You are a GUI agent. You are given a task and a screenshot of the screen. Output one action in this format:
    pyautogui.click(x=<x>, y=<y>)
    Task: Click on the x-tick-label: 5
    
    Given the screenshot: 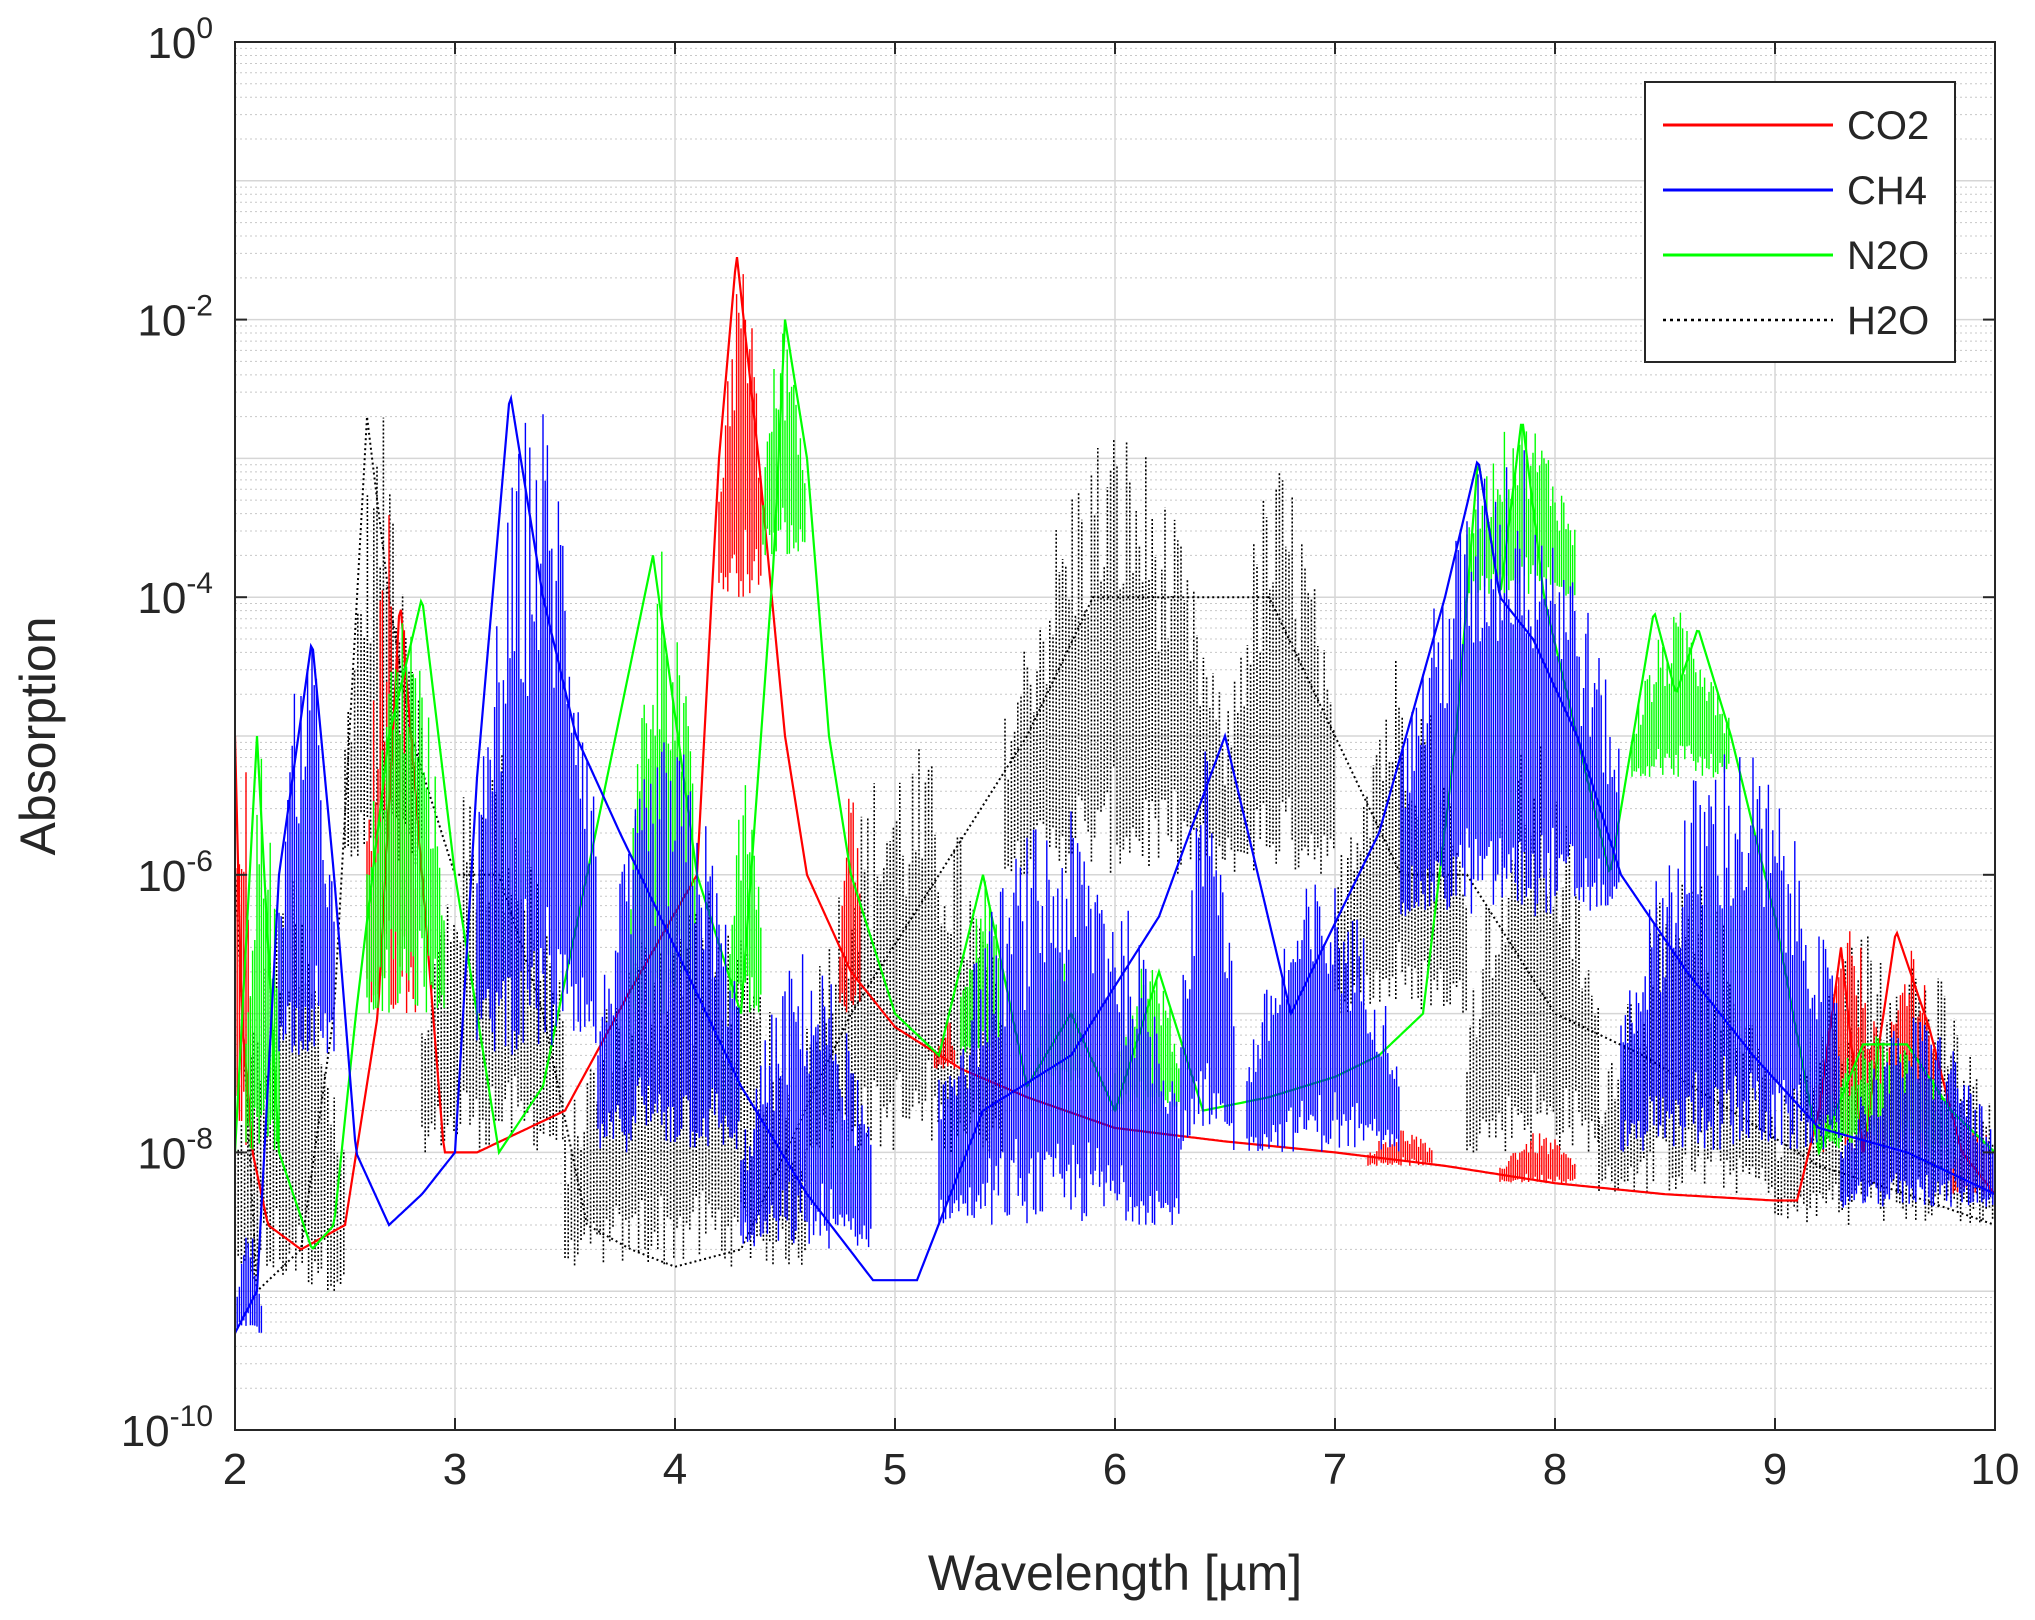 What is the action you would take?
    pyautogui.click(x=895, y=1469)
    